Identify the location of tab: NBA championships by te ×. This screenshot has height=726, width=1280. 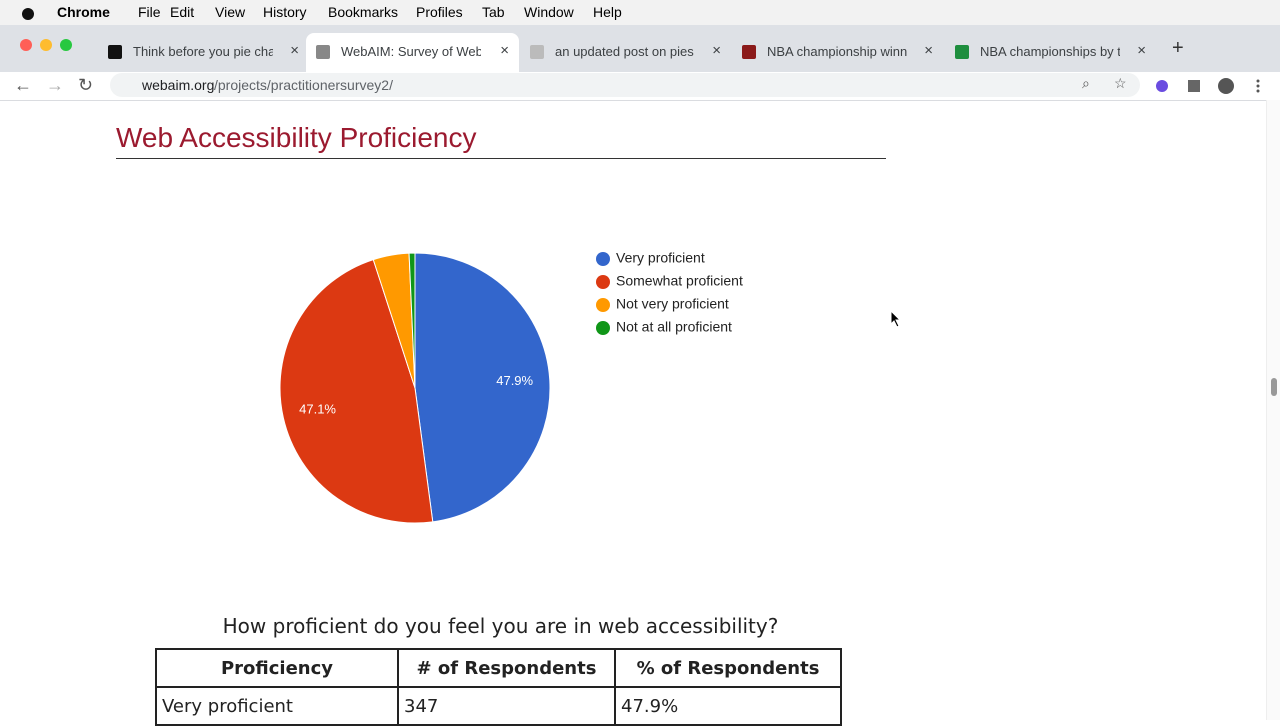
(1050, 52).